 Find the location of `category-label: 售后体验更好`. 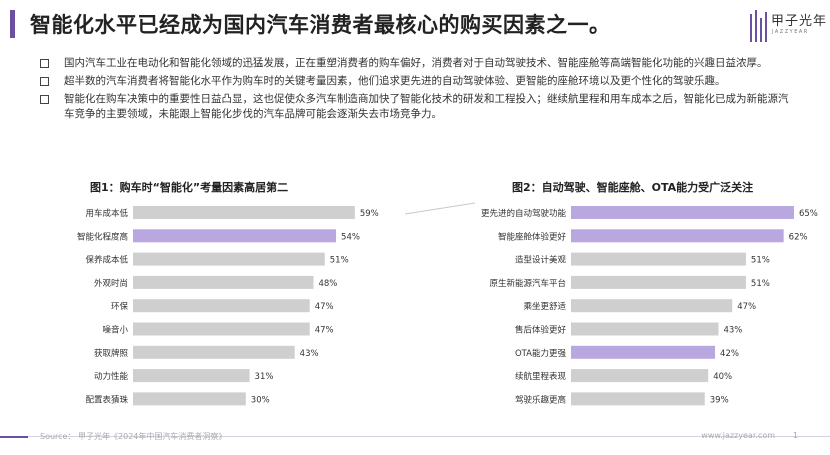

category-label: 售后体验更好 is located at coordinates (541, 330).